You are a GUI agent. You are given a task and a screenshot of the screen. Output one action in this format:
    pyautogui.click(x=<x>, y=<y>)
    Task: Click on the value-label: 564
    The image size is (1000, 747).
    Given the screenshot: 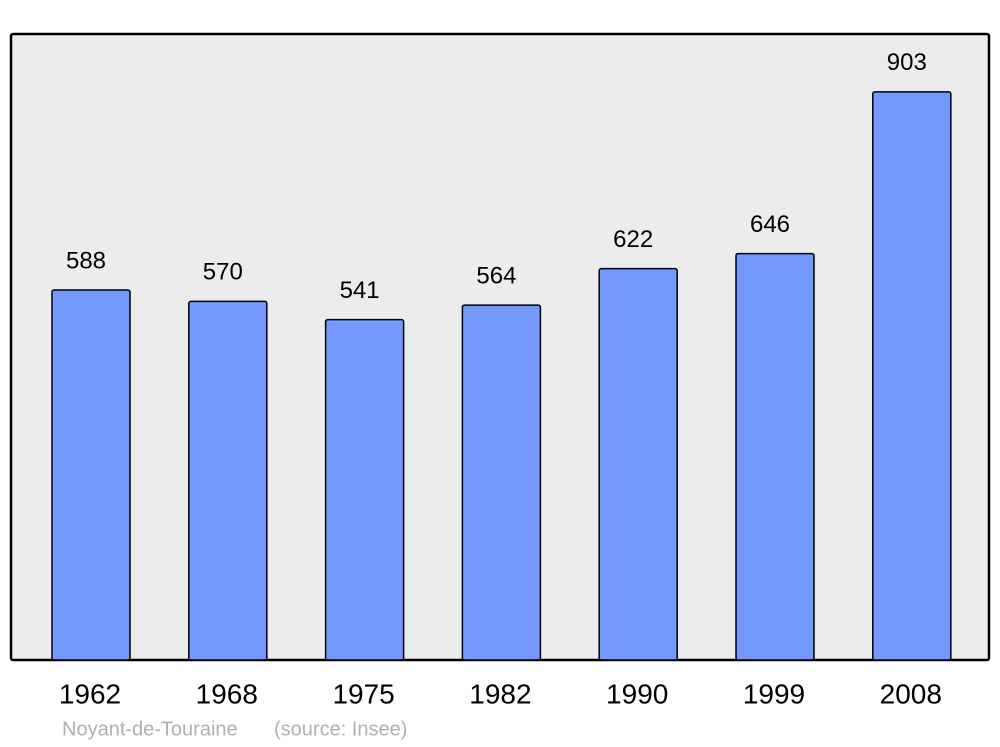 What is the action you would take?
    pyautogui.click(x=496, y=276)
    